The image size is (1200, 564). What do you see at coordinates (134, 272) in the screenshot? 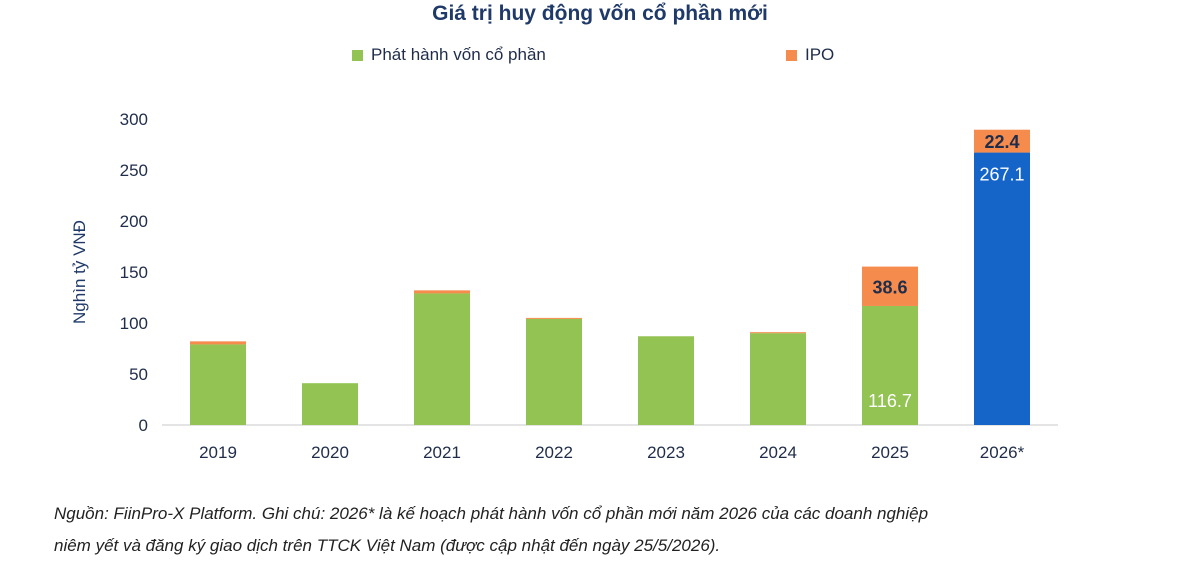
I see `y-tick-label: 150` at bounding box center [134, 272].